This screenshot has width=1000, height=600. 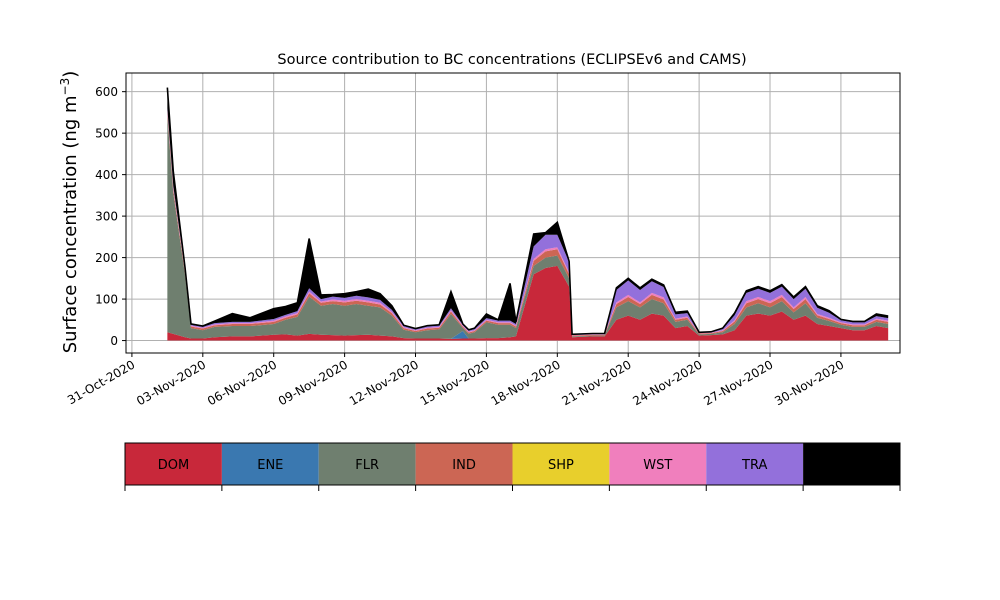 I want to click on y-tick-label: 200, so click(x=106, y=258).